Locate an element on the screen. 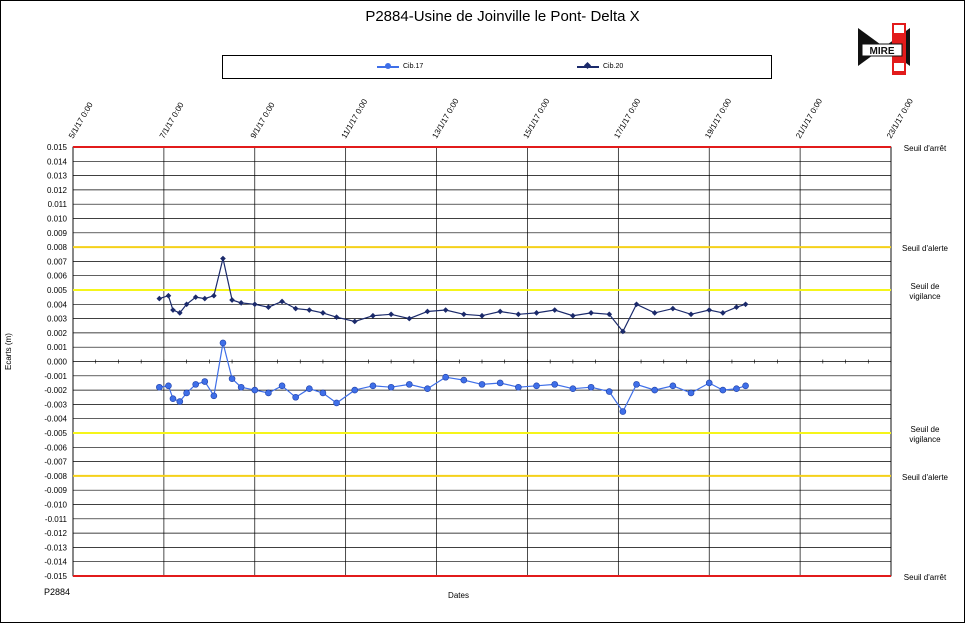 This screenshot has height=623, width=965. y-tick-label: -0.007 is located at coordinates (55, 462).